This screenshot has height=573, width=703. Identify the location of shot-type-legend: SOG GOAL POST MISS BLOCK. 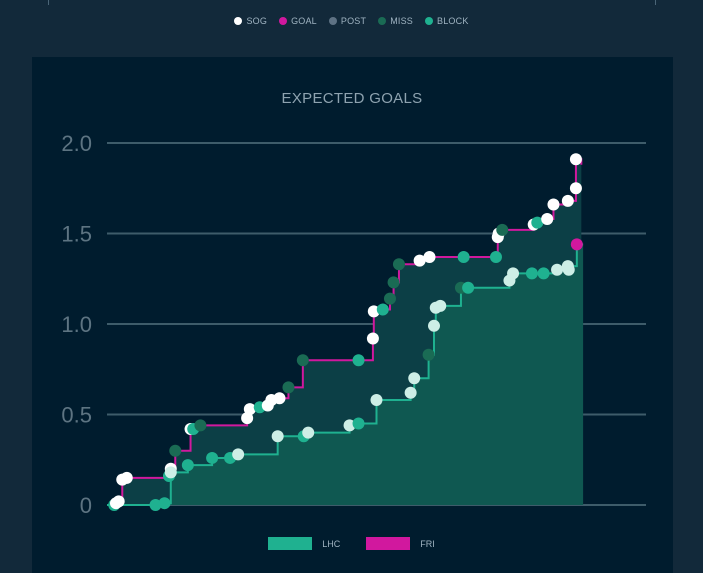
(351, 21).